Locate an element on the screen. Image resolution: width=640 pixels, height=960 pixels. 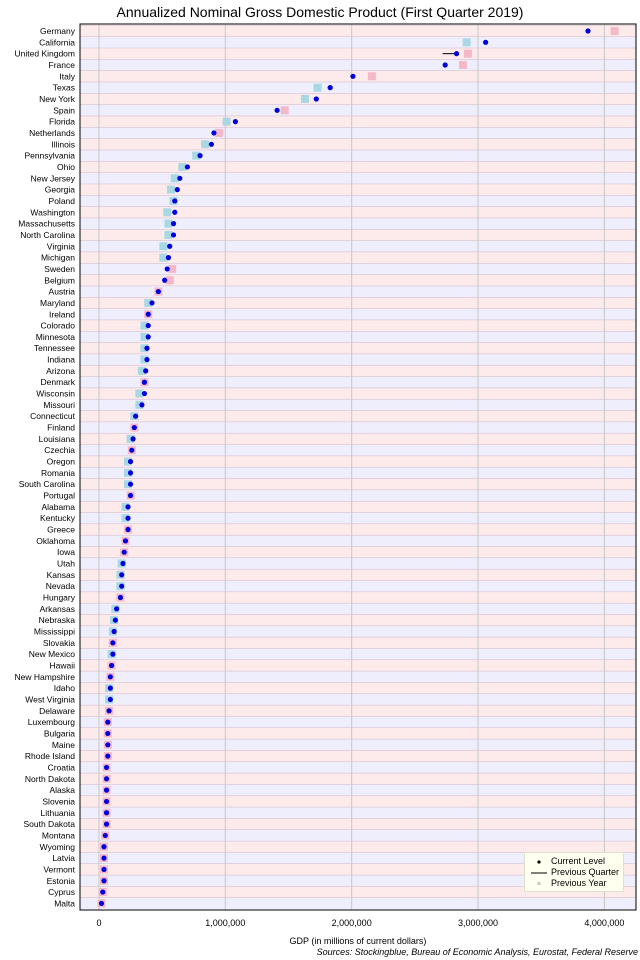
legend-quarter: Previous Quarter is located at coordinates (585, 872).